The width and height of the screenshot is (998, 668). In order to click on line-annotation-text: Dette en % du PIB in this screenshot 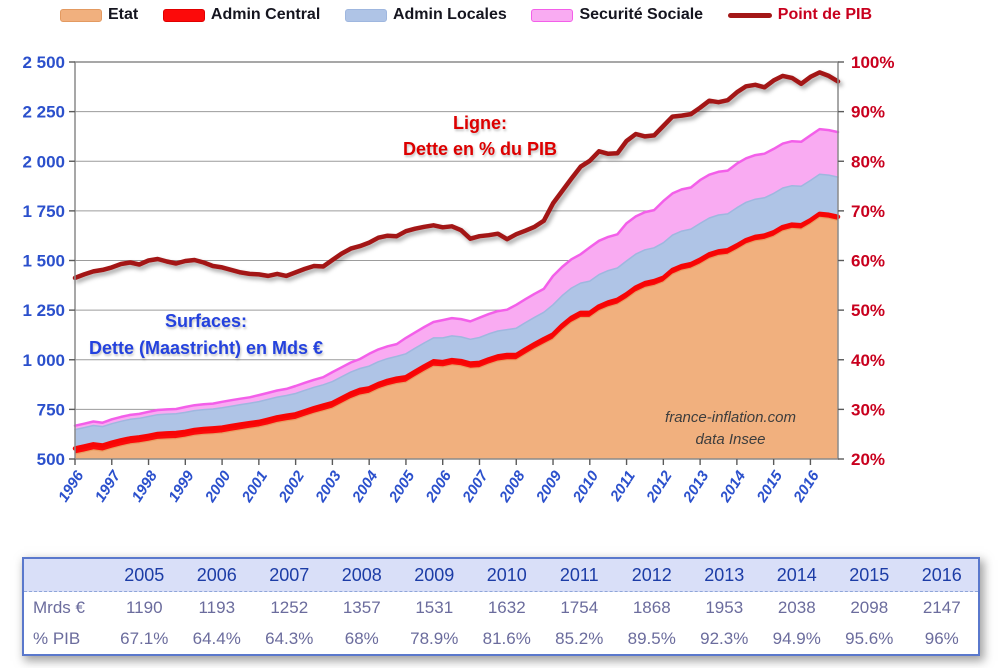, I will do `click(480, 149)`.